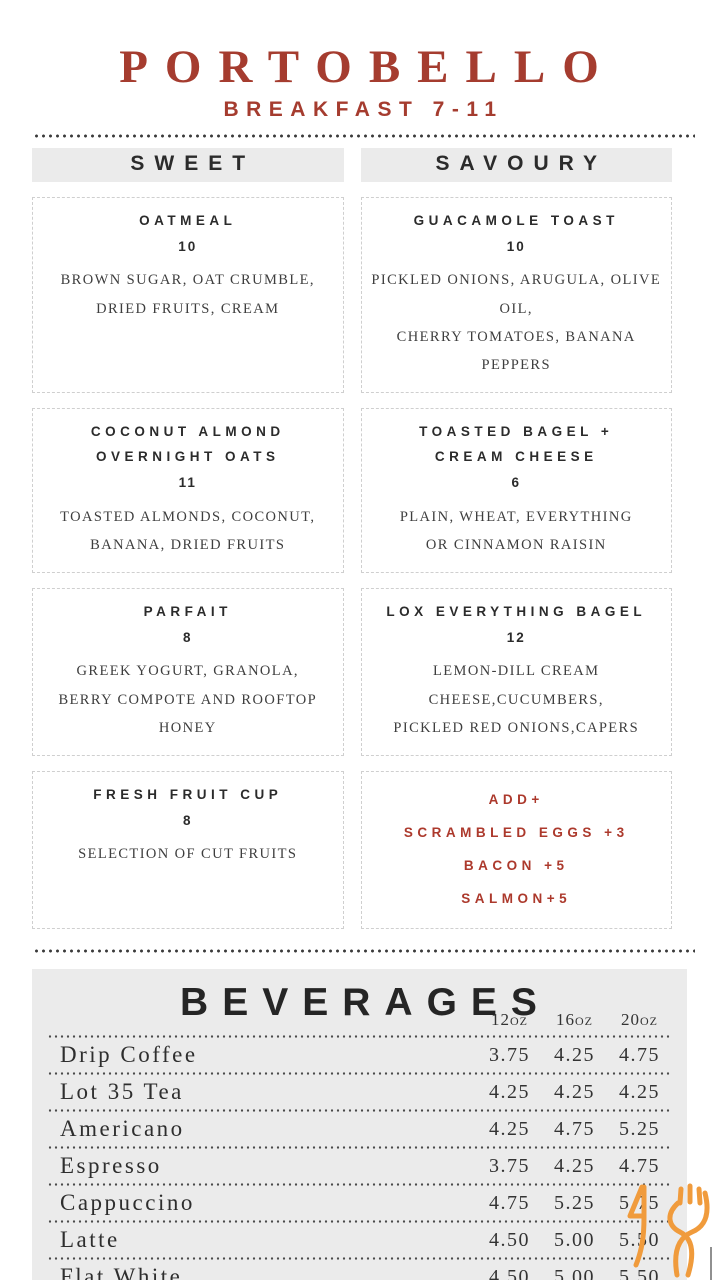  Describe the element at coordinates (111, 1166) in the screenshot. I see `beverage-name: Espresso` at that location.